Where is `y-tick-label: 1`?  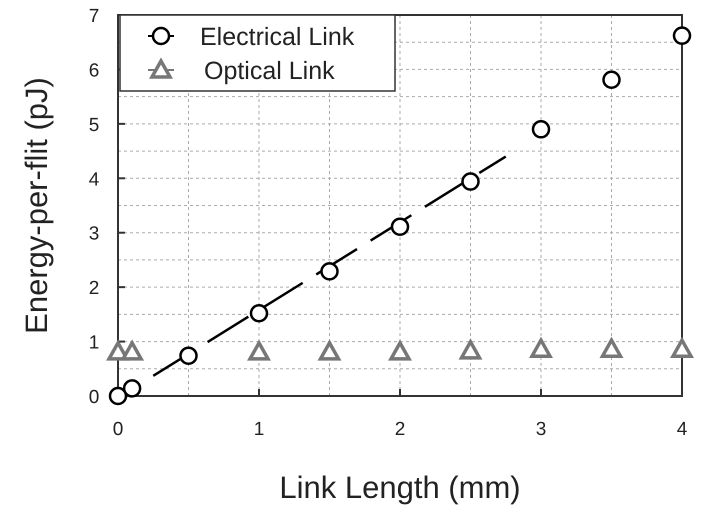
y-tick-label: 1 is located at coordinates (94, 343).